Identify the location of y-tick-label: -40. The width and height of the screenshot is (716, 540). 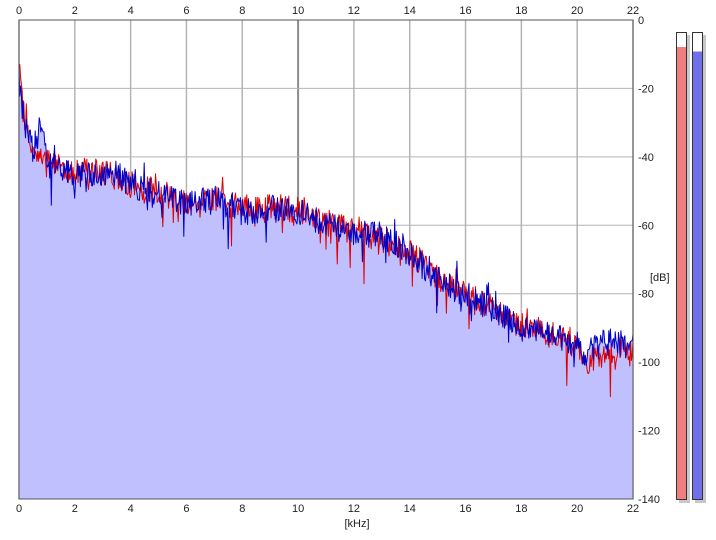
(646, 158).